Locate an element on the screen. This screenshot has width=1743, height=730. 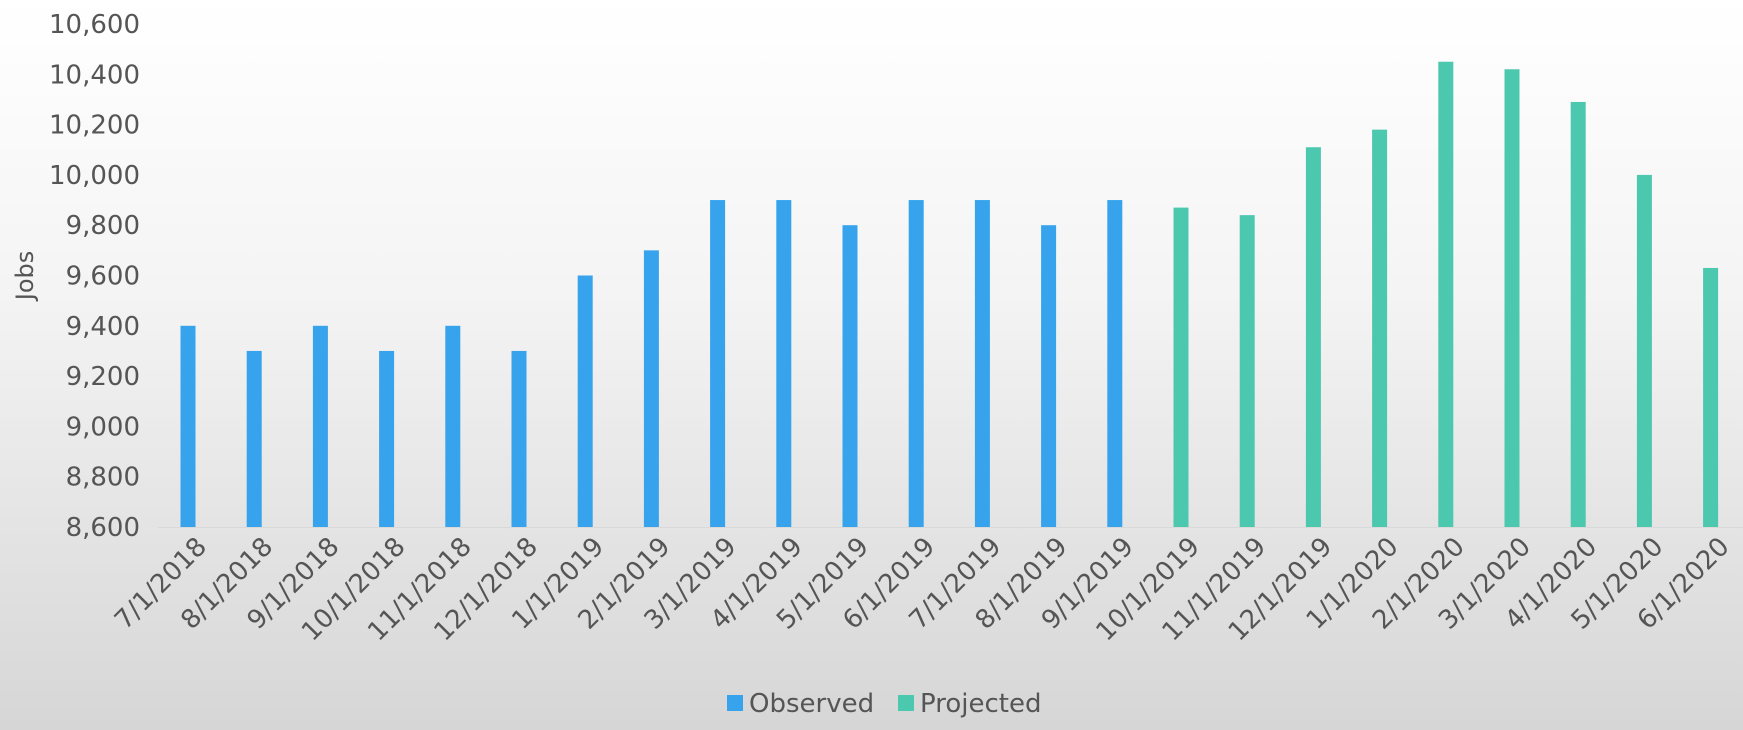
y-tick-label: 9,600 is located at coordinates (103, 277).